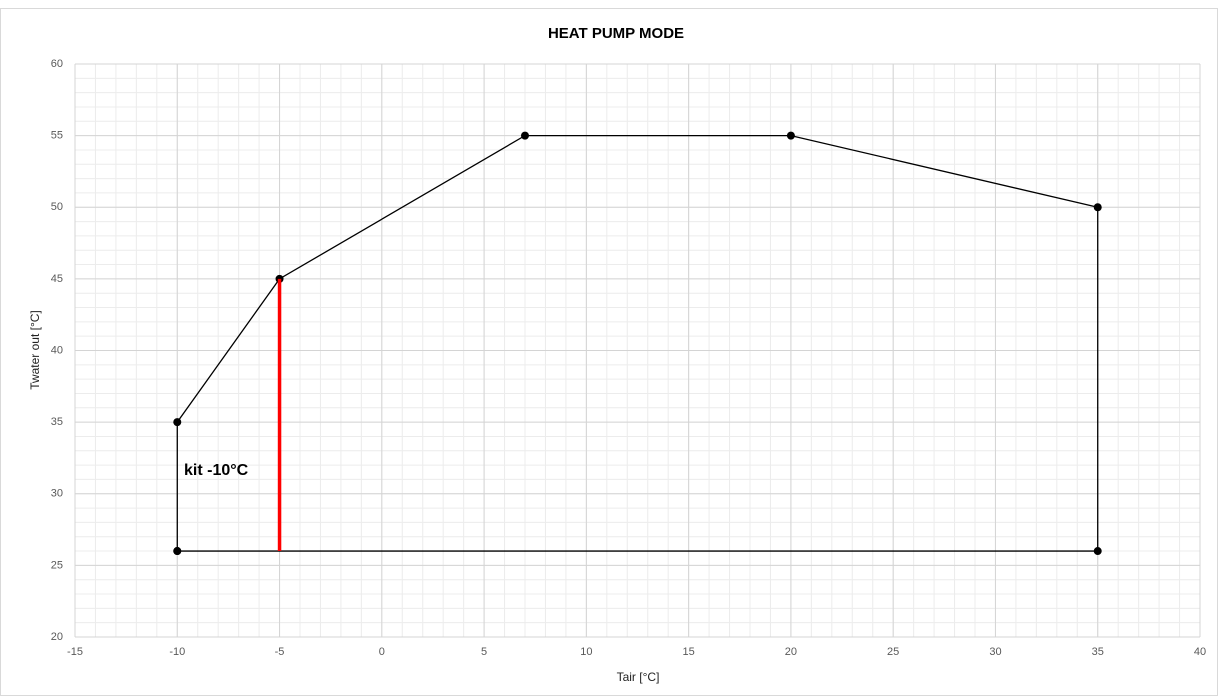 The image size is (1219, 697). I want to click on y-axis-label: Twater out [°C], so click(35, 350).